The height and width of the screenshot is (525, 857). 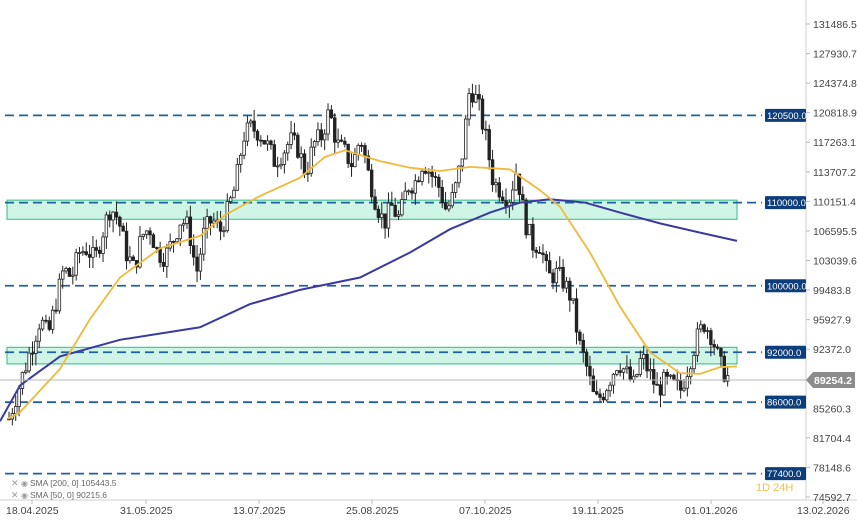 I want to click on y-tick-label: 131486.5, so click(x=835, y=25).